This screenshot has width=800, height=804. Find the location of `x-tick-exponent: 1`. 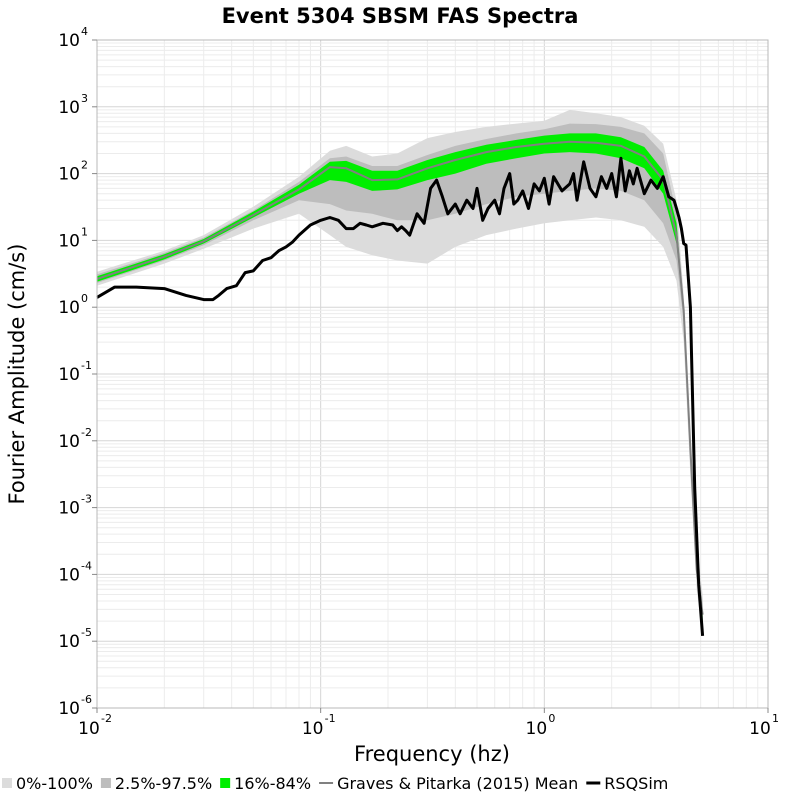

x-tick-exponent: 1 is located at coordinates (775, 718).